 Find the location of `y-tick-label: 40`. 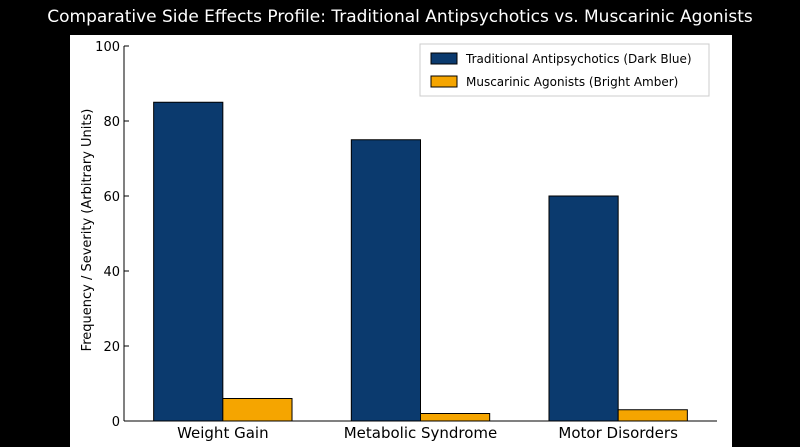

y-tick-label: 40 is located at coordinates (111, 272).